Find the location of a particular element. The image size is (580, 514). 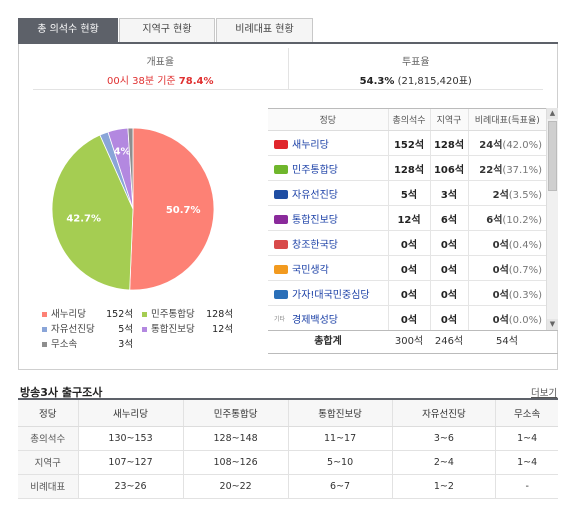

exit-poll-value: 107~127 is located at coordinates (130, 462).